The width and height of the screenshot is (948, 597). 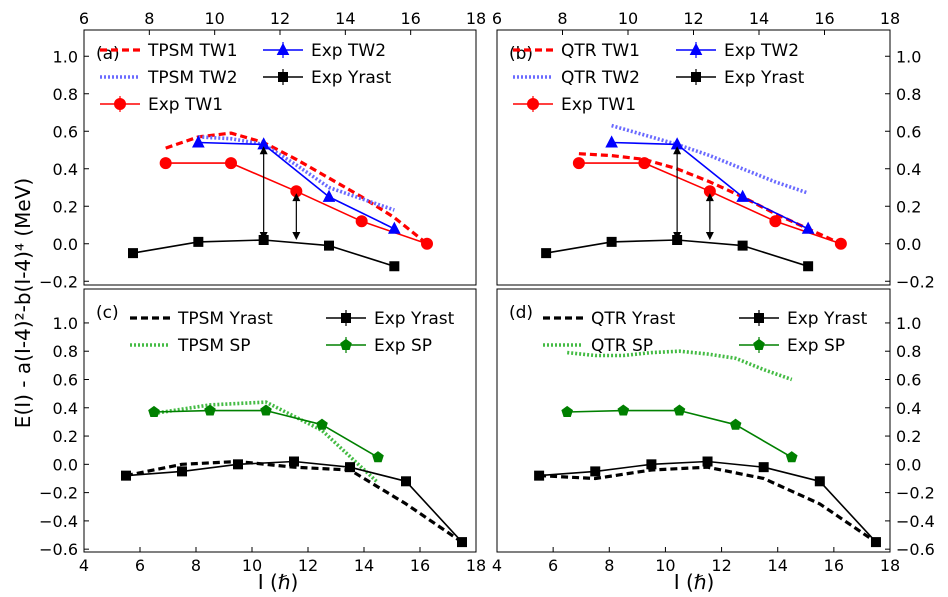 I want to click on y-tick-label: 0.0, so click(x=65, y=464).